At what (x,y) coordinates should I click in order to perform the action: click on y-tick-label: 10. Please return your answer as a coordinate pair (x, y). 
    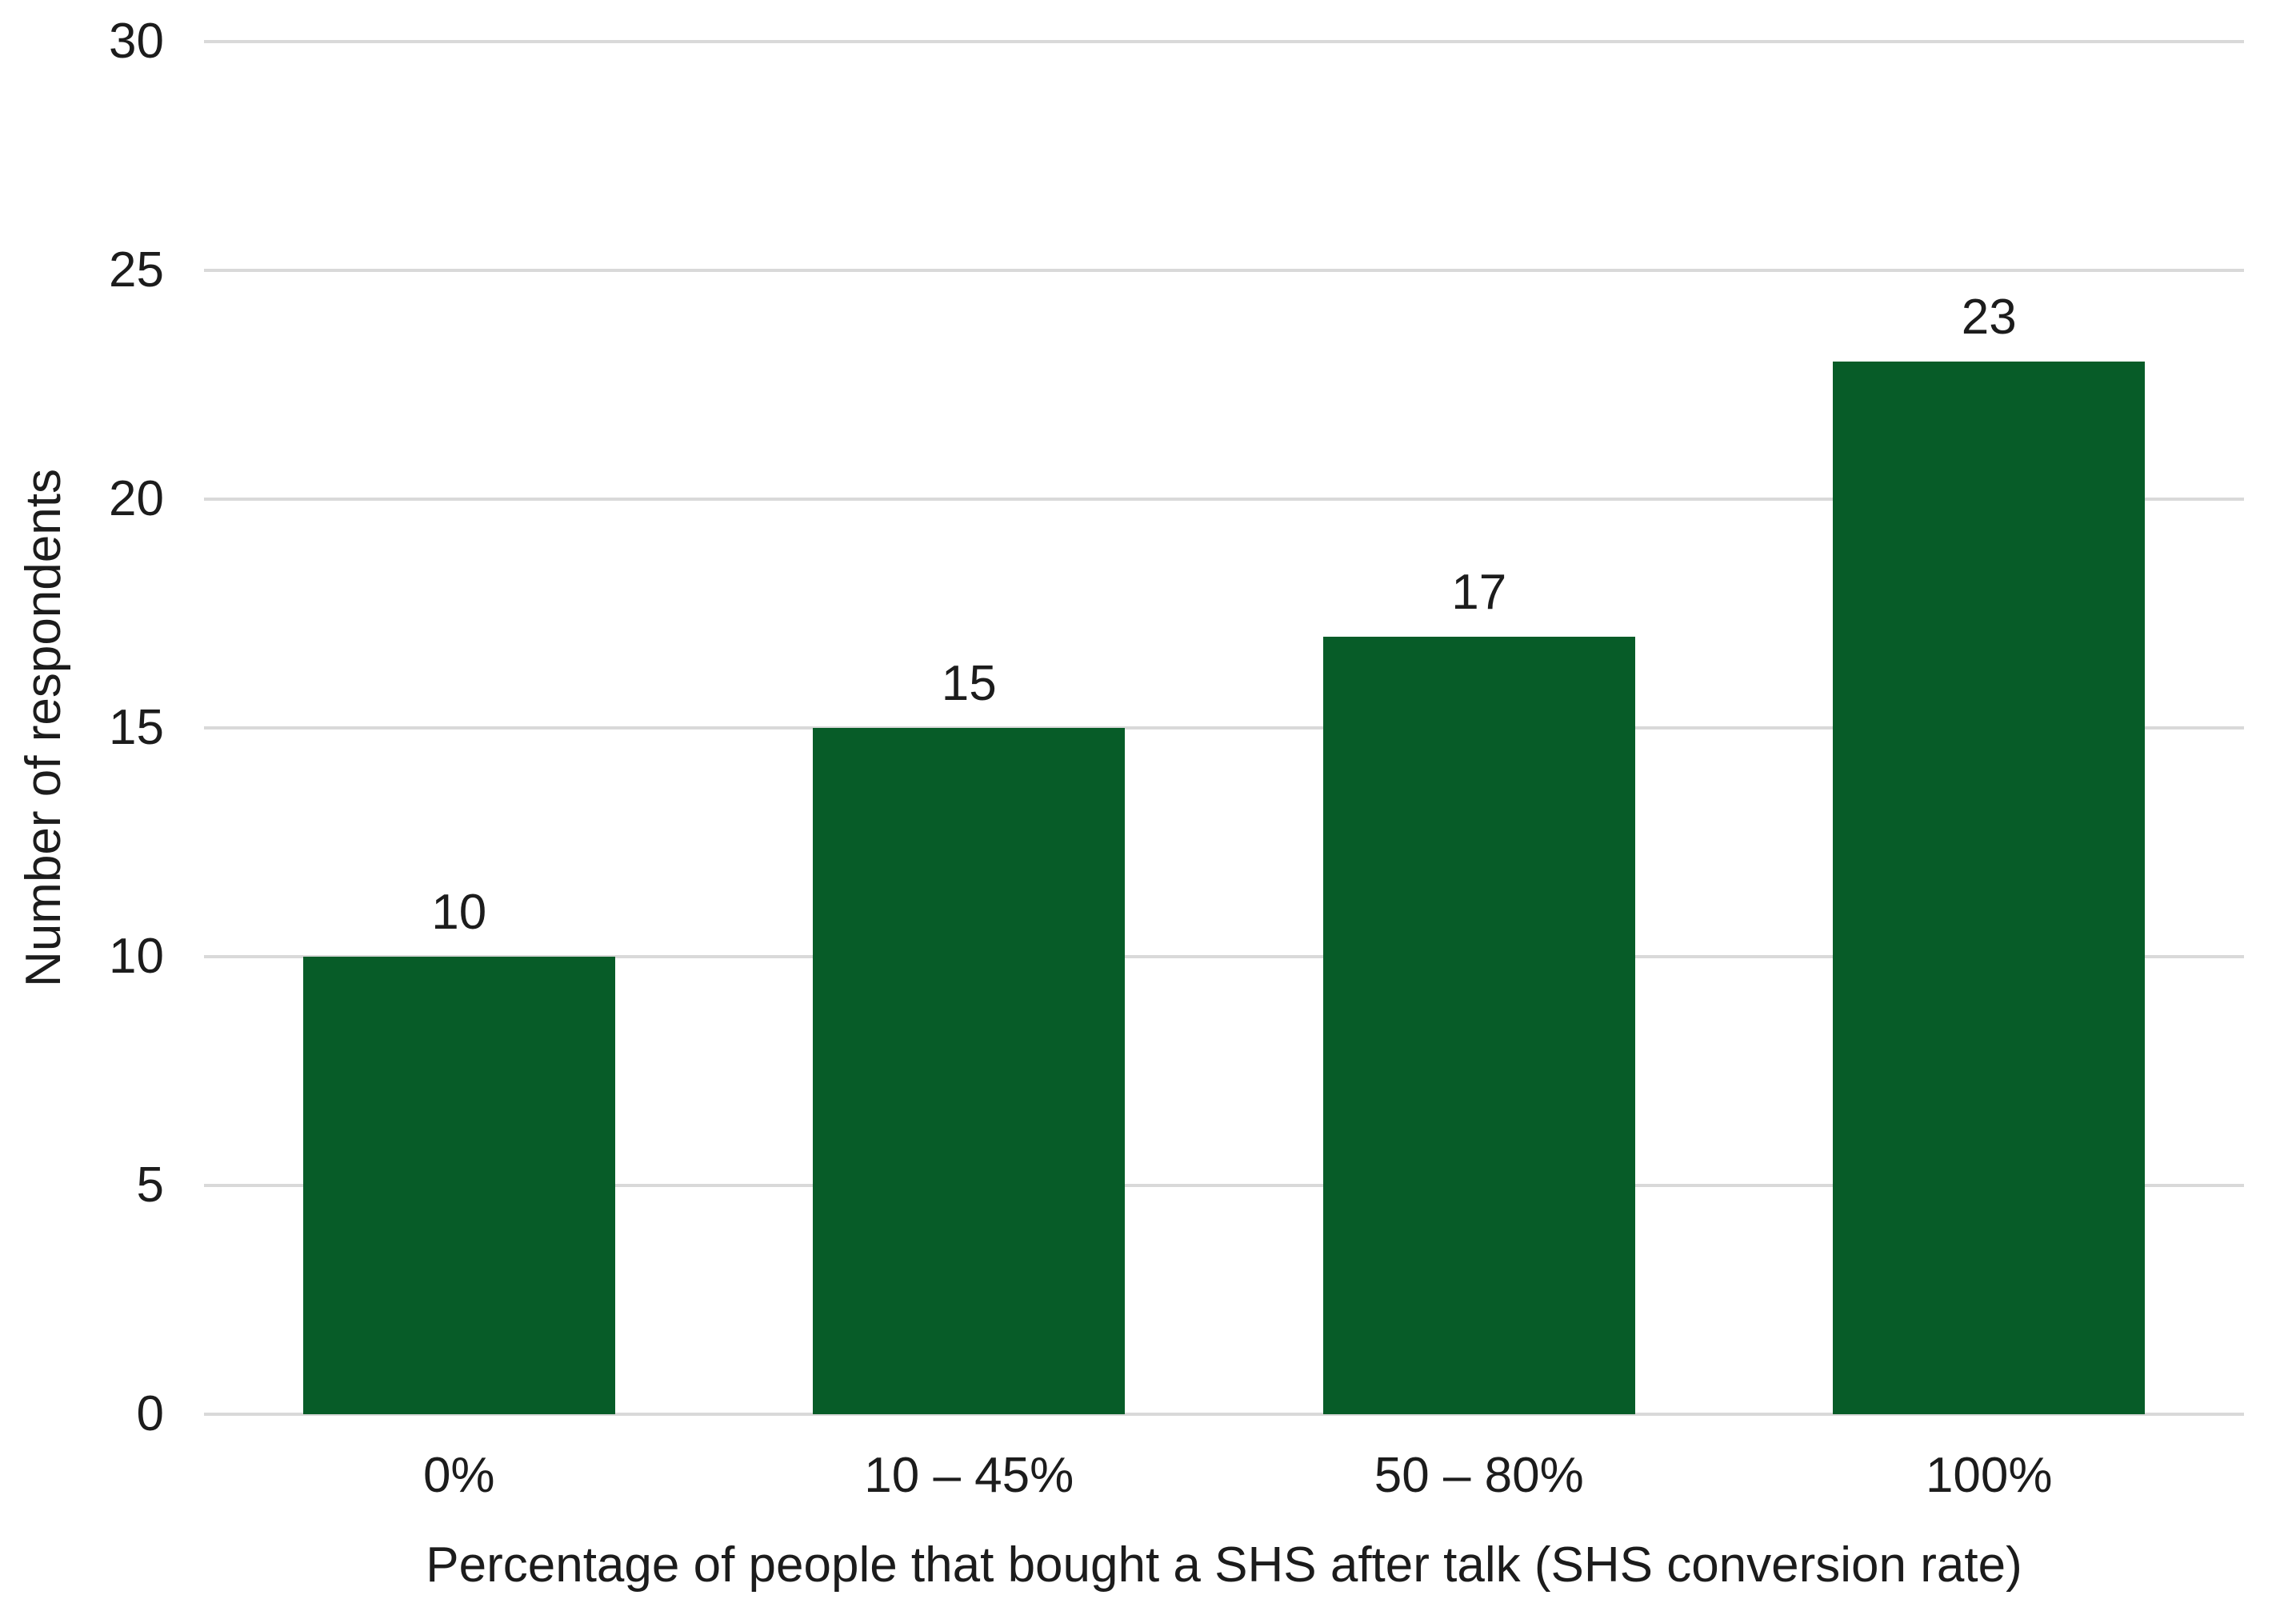
    Looking at the image, I should click on (136, 957).